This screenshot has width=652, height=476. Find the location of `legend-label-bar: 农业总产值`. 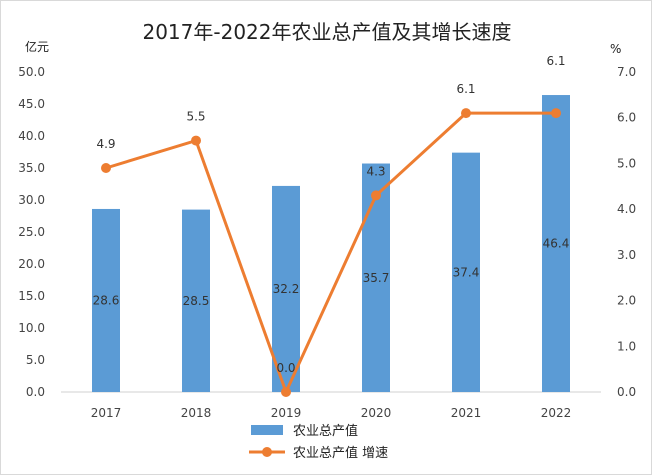

legend-label-bar: 农业总产值 is located at coordinates (325, 431).